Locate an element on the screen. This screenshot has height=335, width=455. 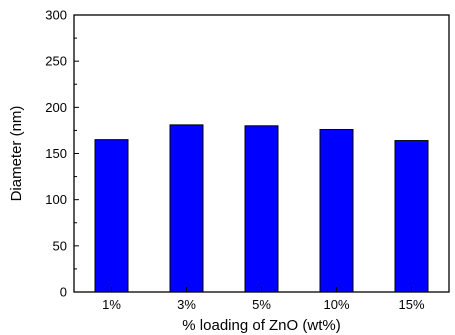
x-tick-label: 10% is located at coordinates (336, 304).